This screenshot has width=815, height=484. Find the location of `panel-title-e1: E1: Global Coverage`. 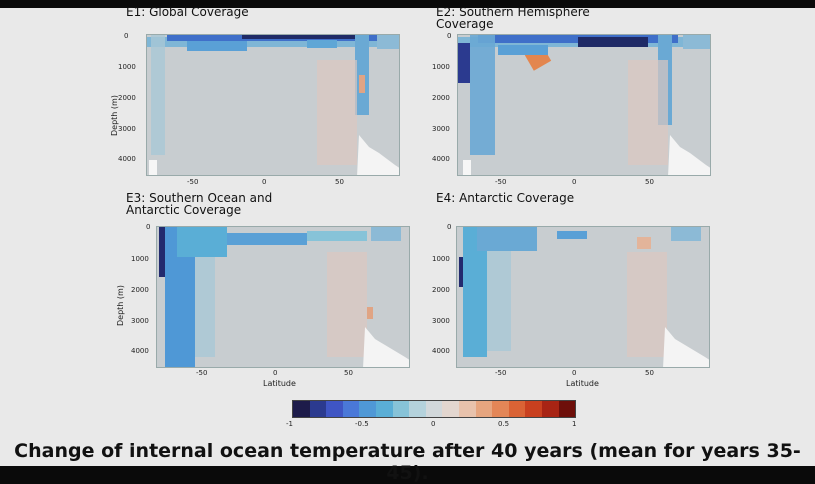

panel-title-e1: E1: Global Coverage is located at coordinates (187, 12).